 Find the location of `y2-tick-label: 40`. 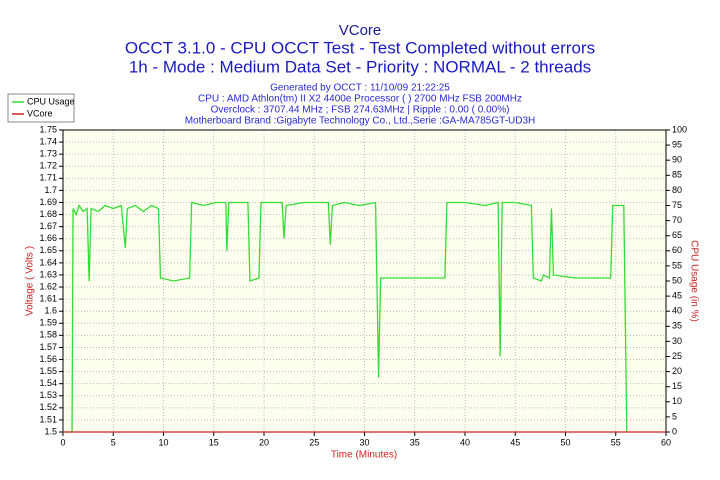

y2-tick-label: 40 is located at coordinates (677, 311).